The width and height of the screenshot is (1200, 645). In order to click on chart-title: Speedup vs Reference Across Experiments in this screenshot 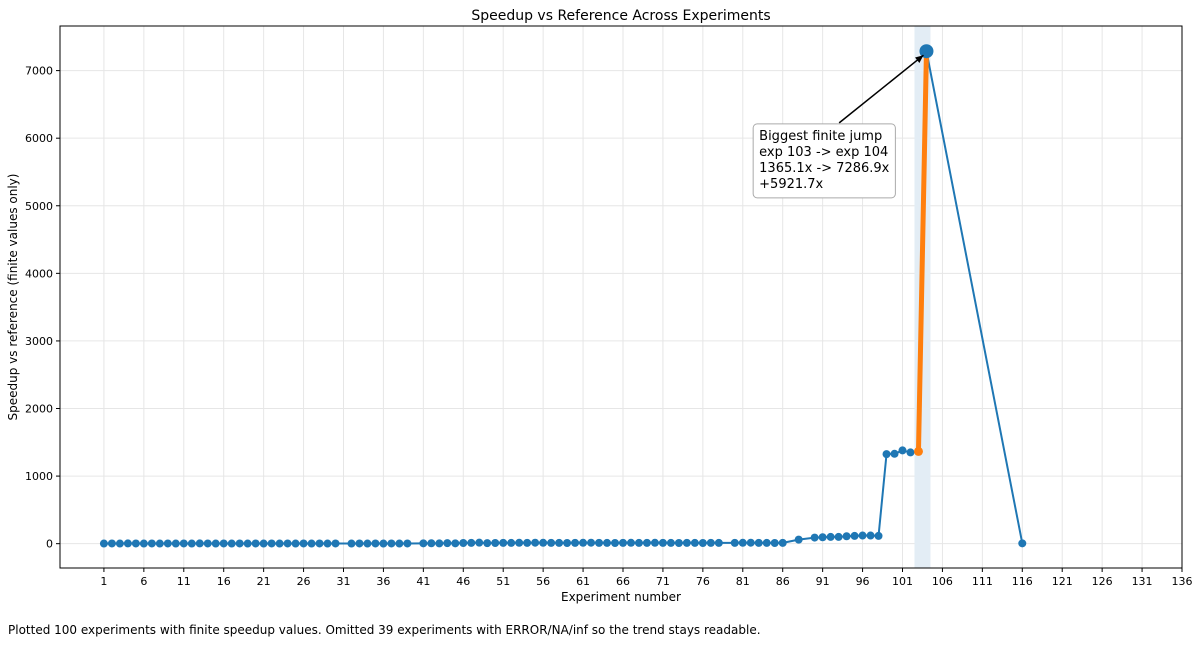, I will do `click(620, 16)`.